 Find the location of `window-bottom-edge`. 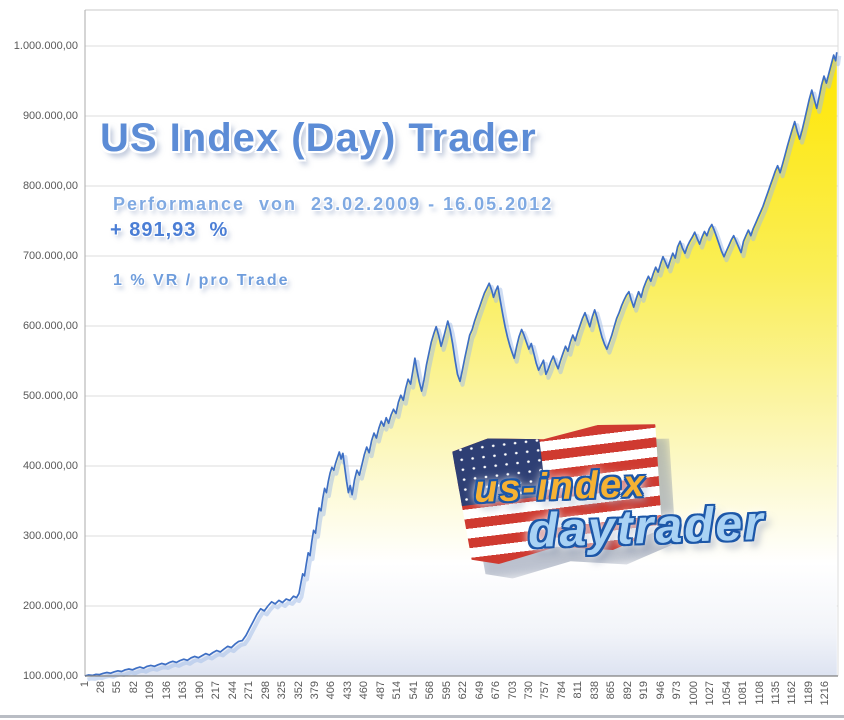

window-bottom-edge is located at coordinates (422, 716).